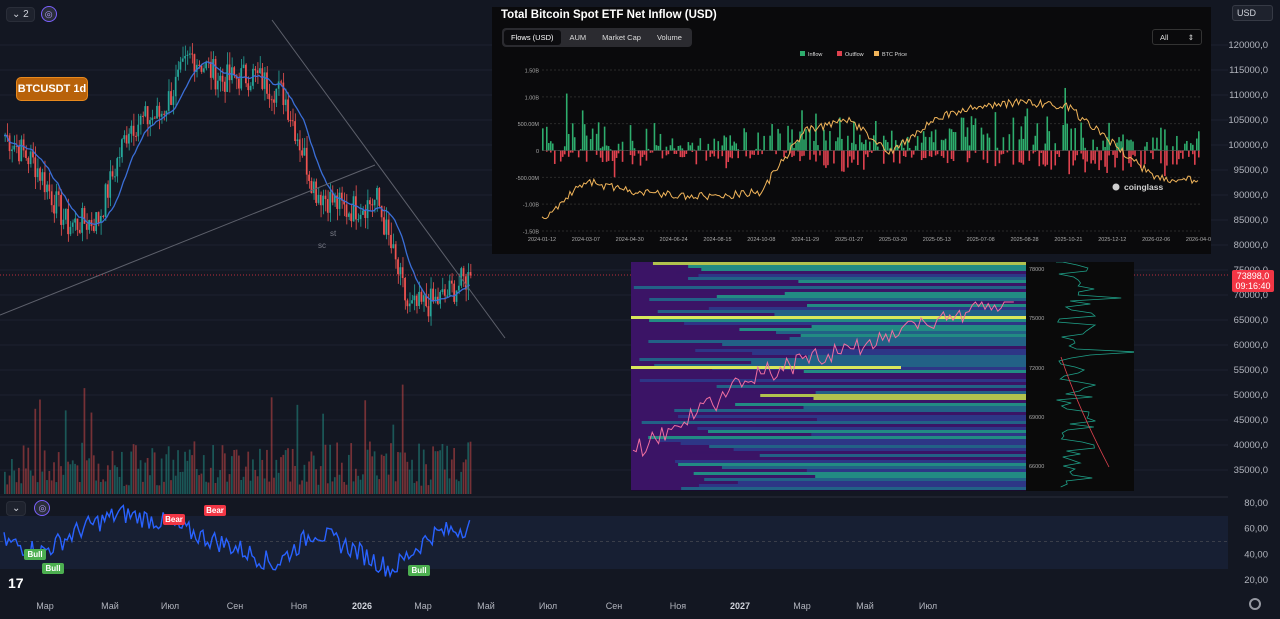 Image resolution: width=1280 pixels, height=619 pixels. What do you see at coordinates (578, 37) in the screenshot?
I see `tab-aum: AUM` at bounding box center [578, 37].